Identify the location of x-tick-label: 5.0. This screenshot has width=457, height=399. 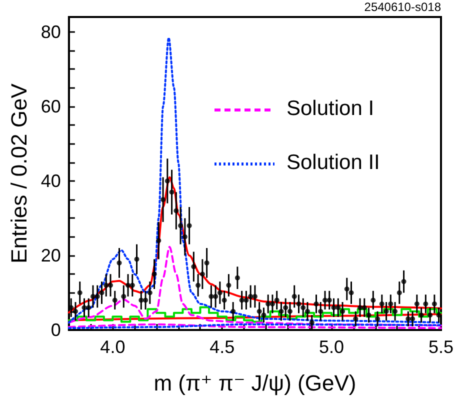
(331, 347).